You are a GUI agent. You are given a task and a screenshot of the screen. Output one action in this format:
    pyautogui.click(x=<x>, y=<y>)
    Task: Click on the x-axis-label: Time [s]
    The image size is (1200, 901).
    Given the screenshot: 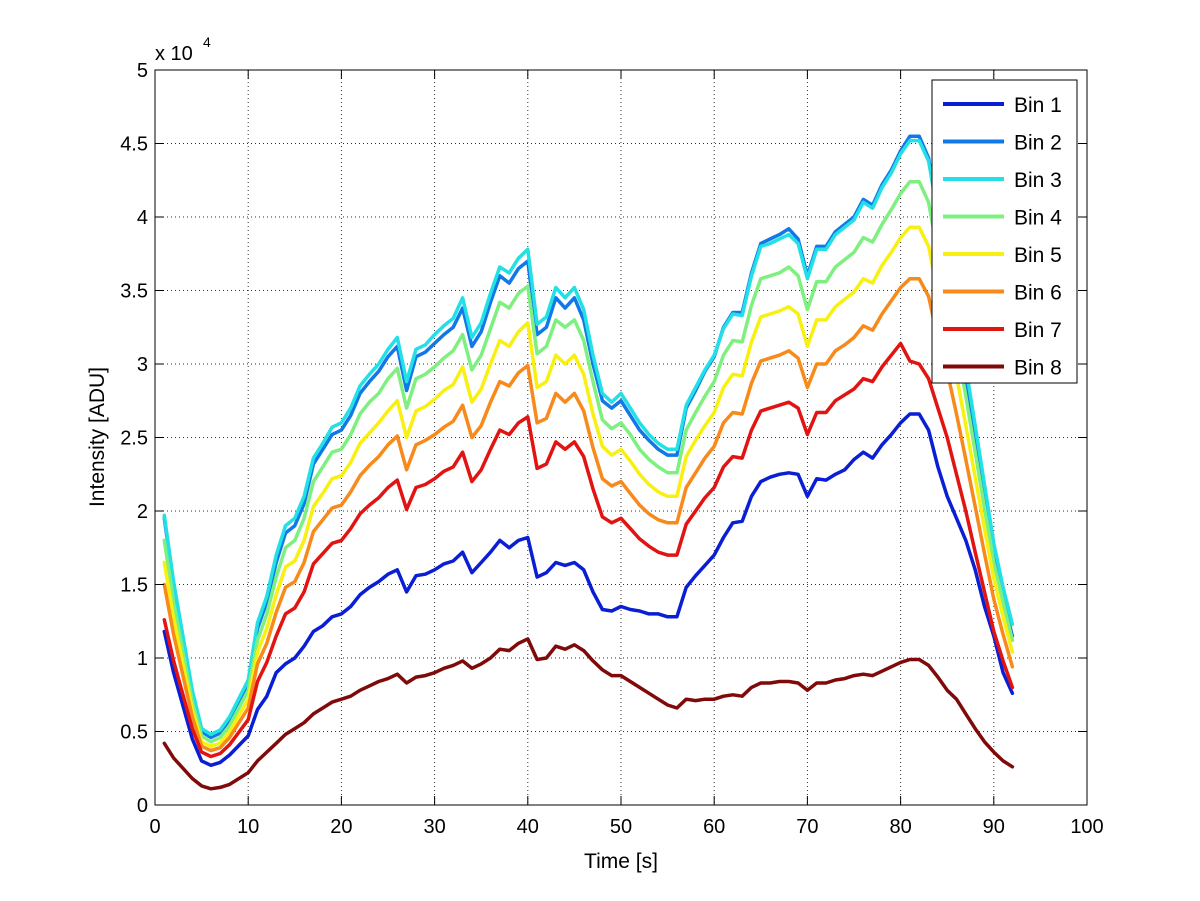 What is the action you would take?
    pyautogui.click(x=621, y=861)
    